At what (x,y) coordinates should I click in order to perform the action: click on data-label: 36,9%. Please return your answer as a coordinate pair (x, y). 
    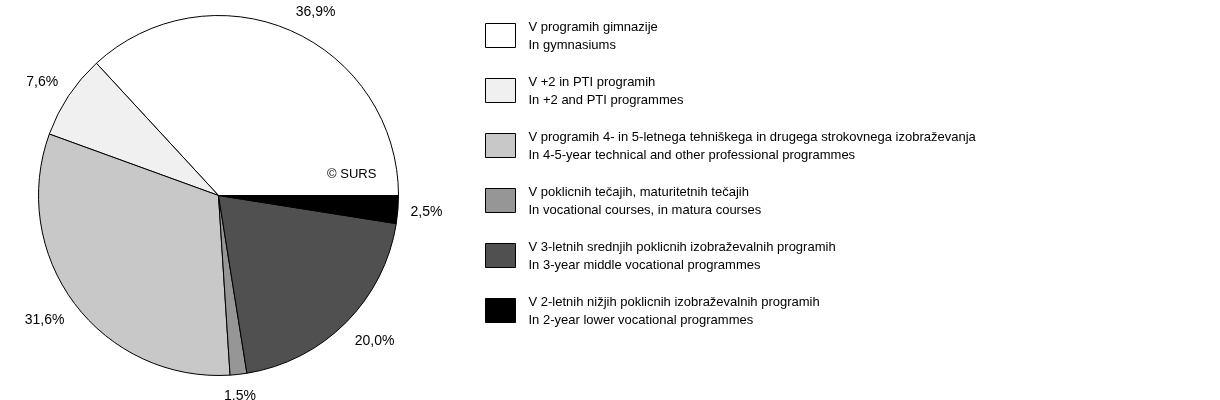
    Looking at the image, I should click on (315, 11).